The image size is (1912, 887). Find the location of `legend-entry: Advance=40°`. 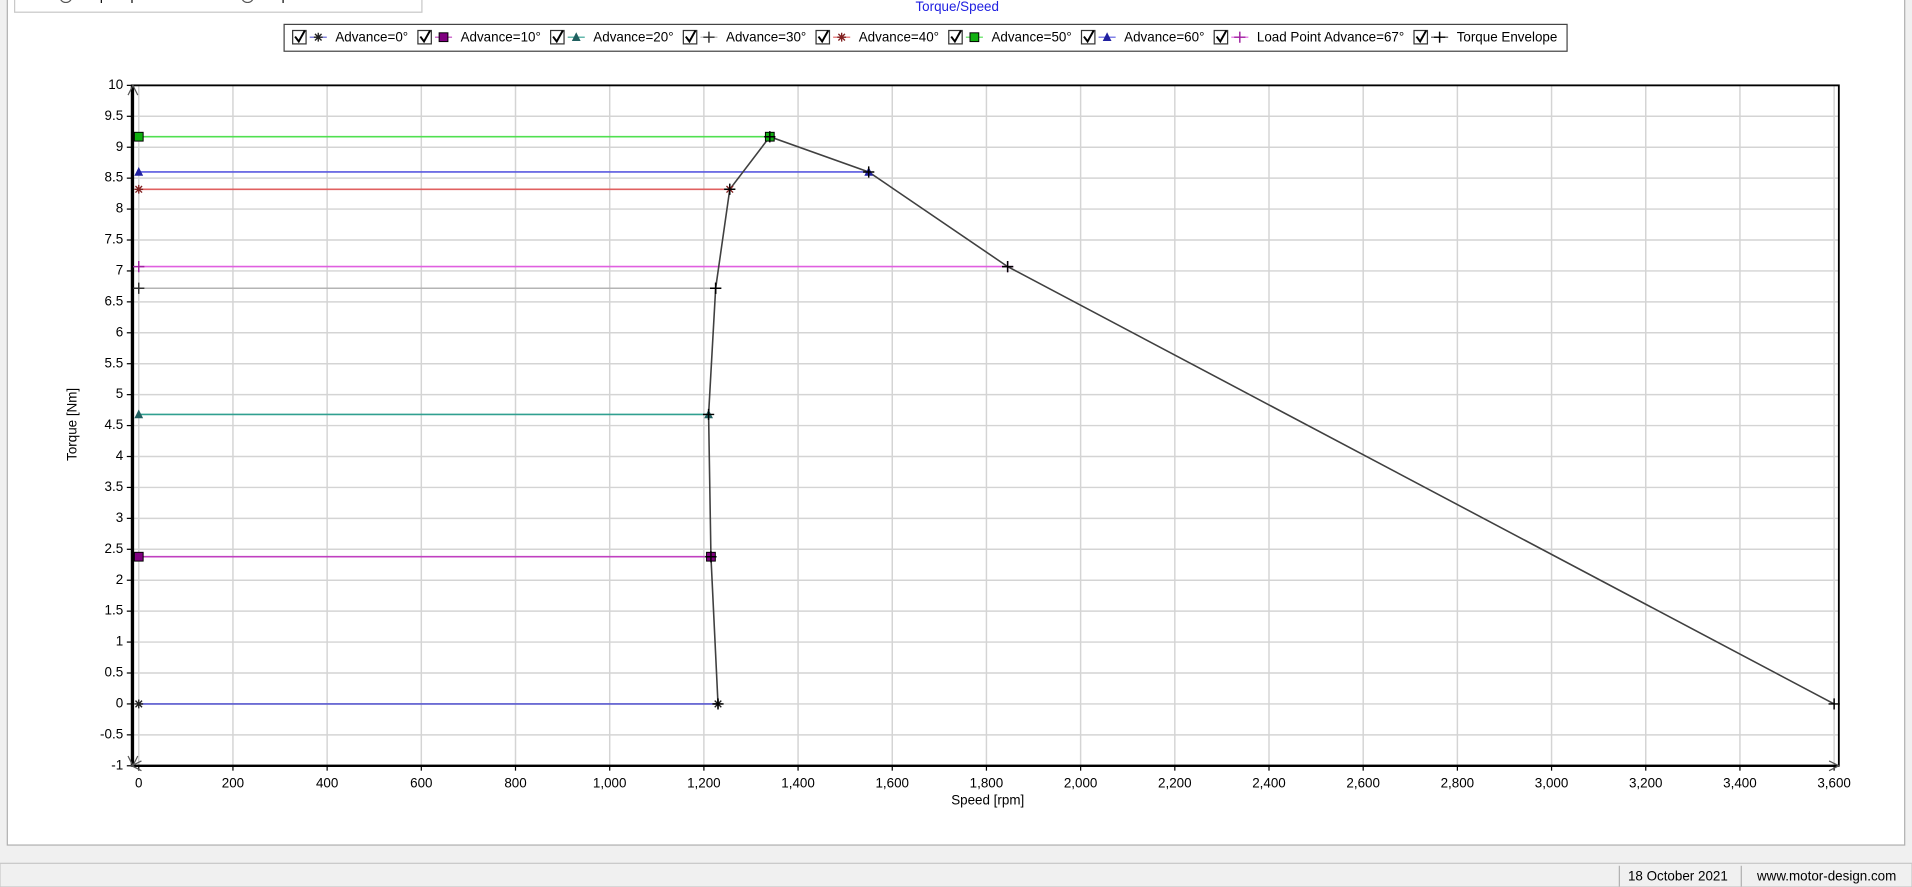

legend-entry: Advance=40° is located at coordinates (877, 37).